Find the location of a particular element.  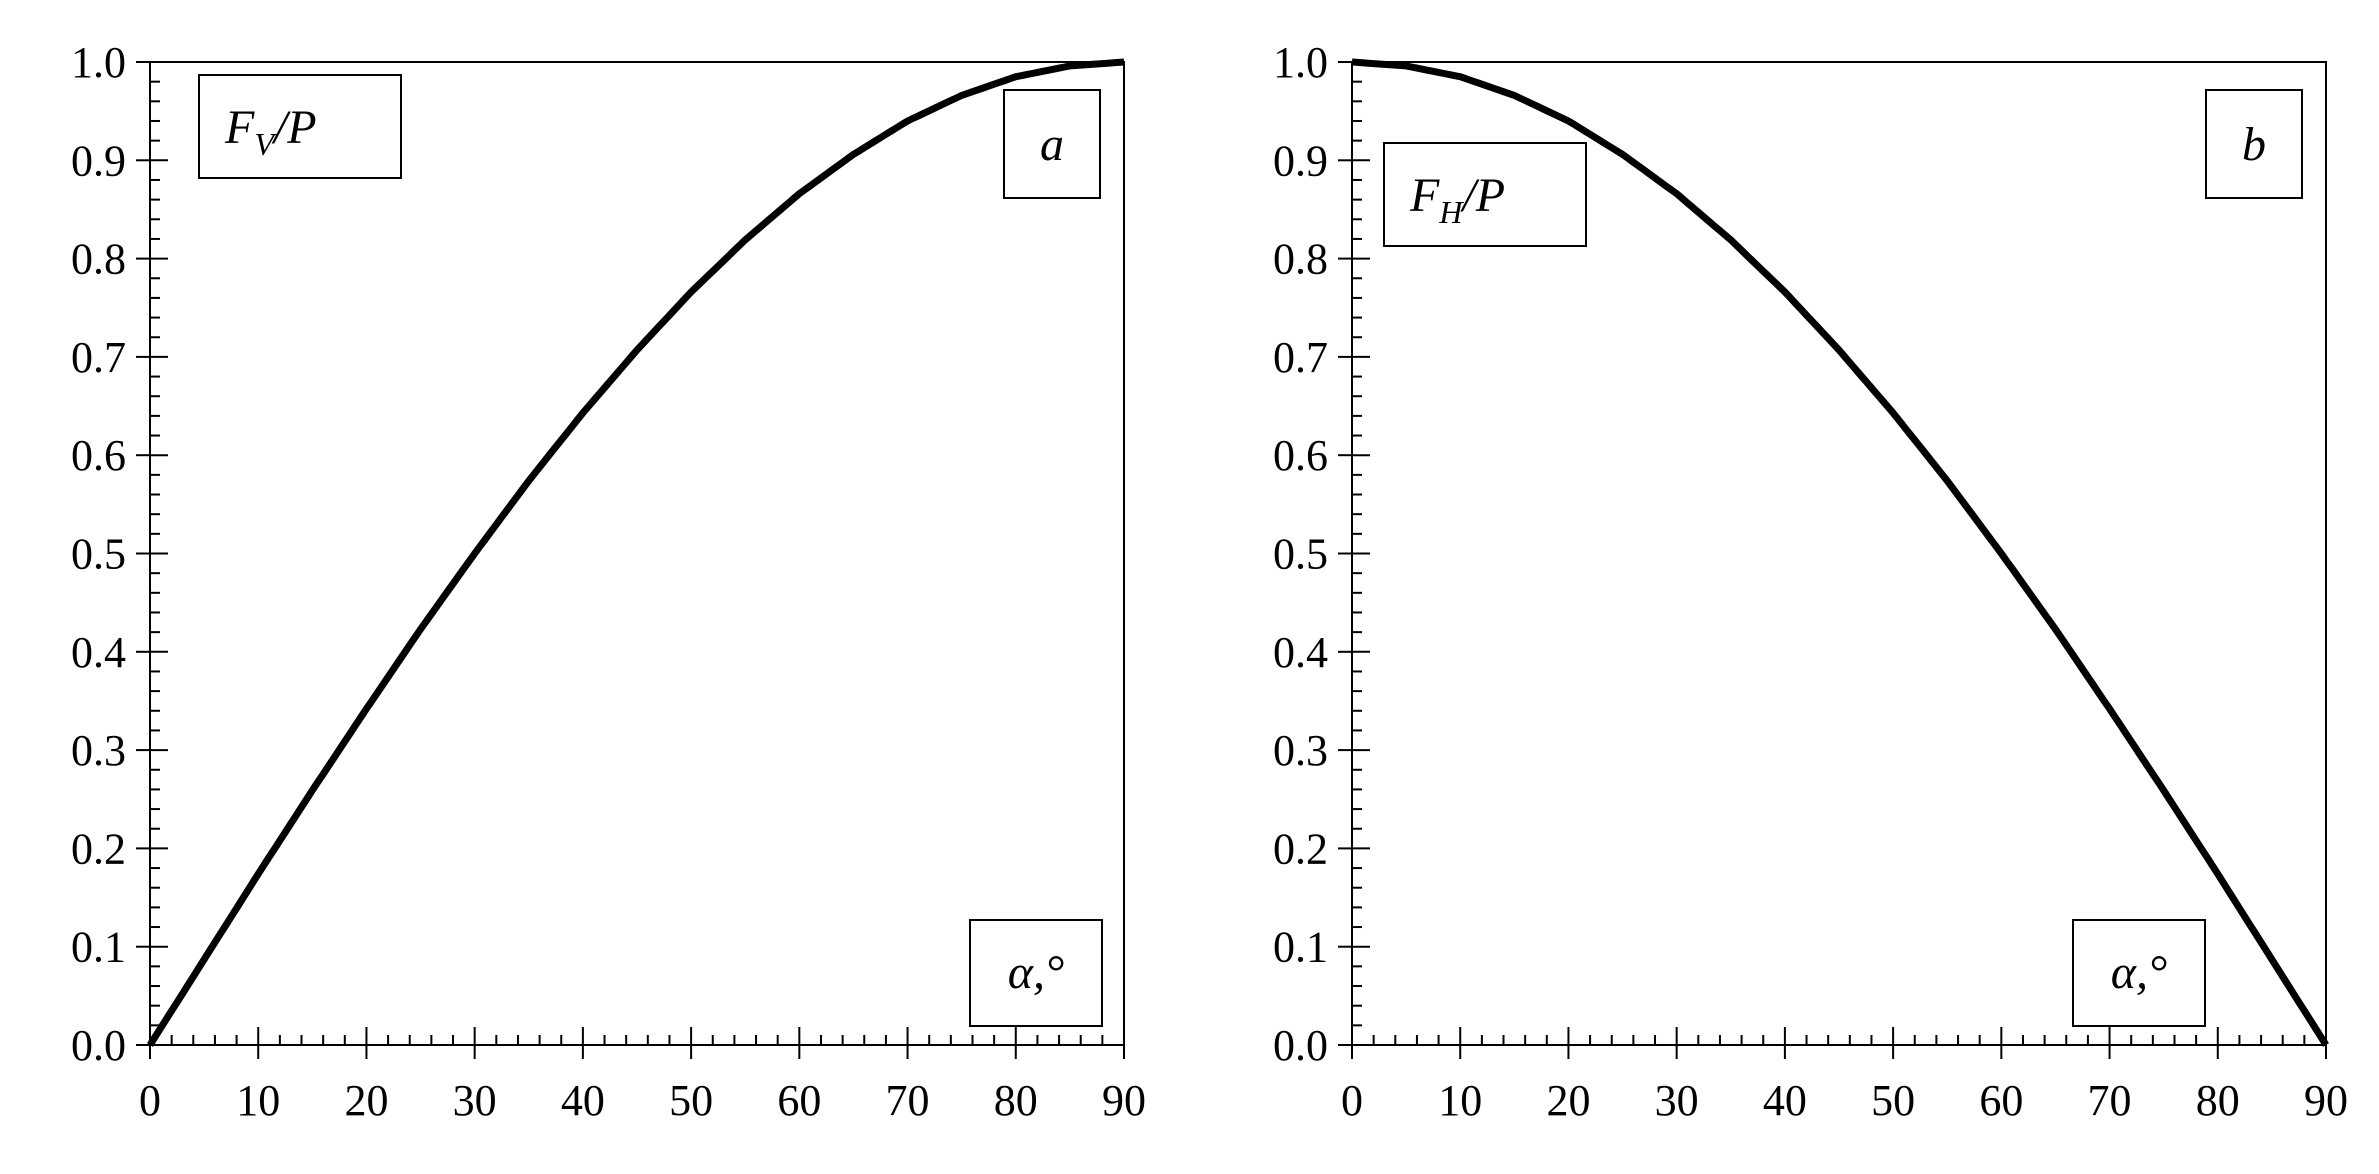

panel-label: b is located at coordinates (2254, 144).